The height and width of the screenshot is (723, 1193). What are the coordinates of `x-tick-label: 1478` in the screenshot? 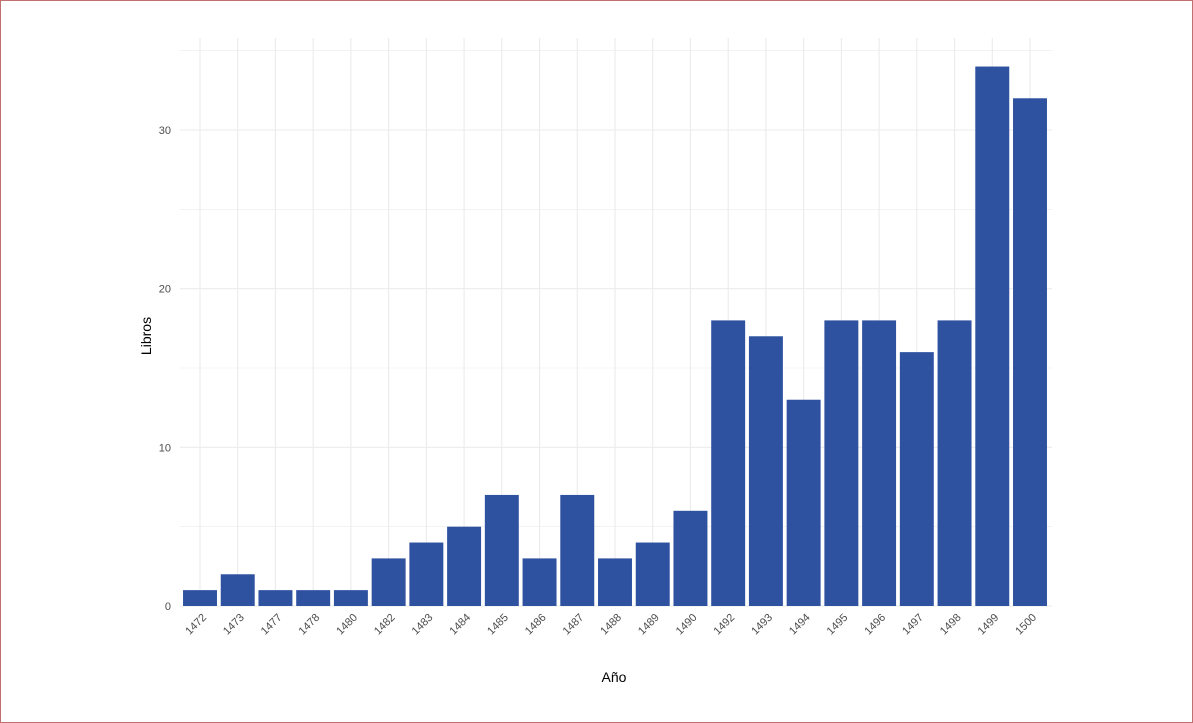 It's located at (310, 625).